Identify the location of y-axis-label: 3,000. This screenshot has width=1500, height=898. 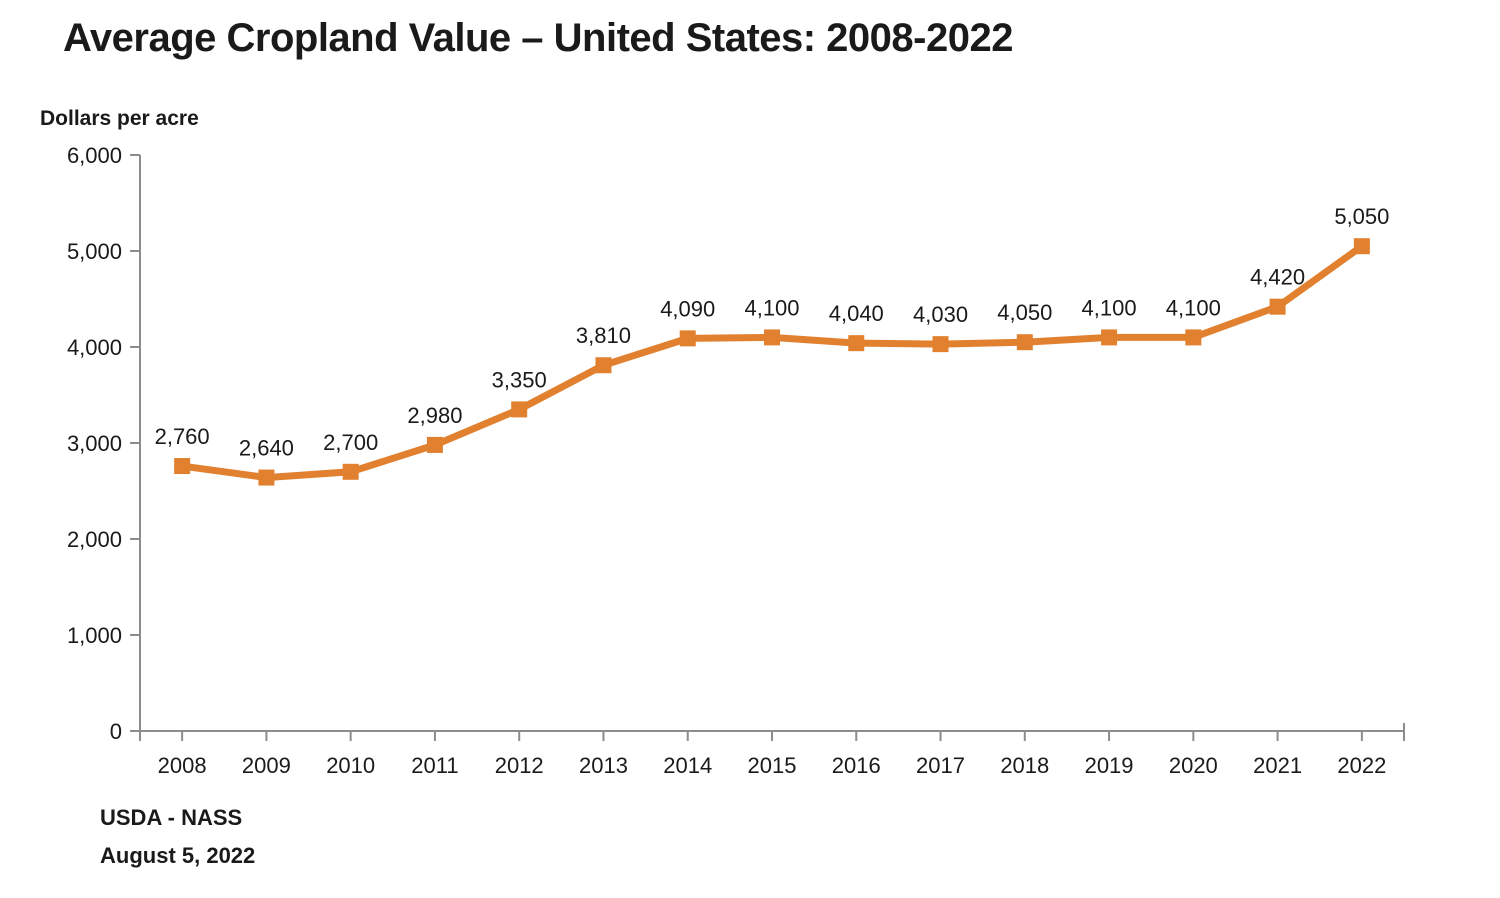
(94, 443).